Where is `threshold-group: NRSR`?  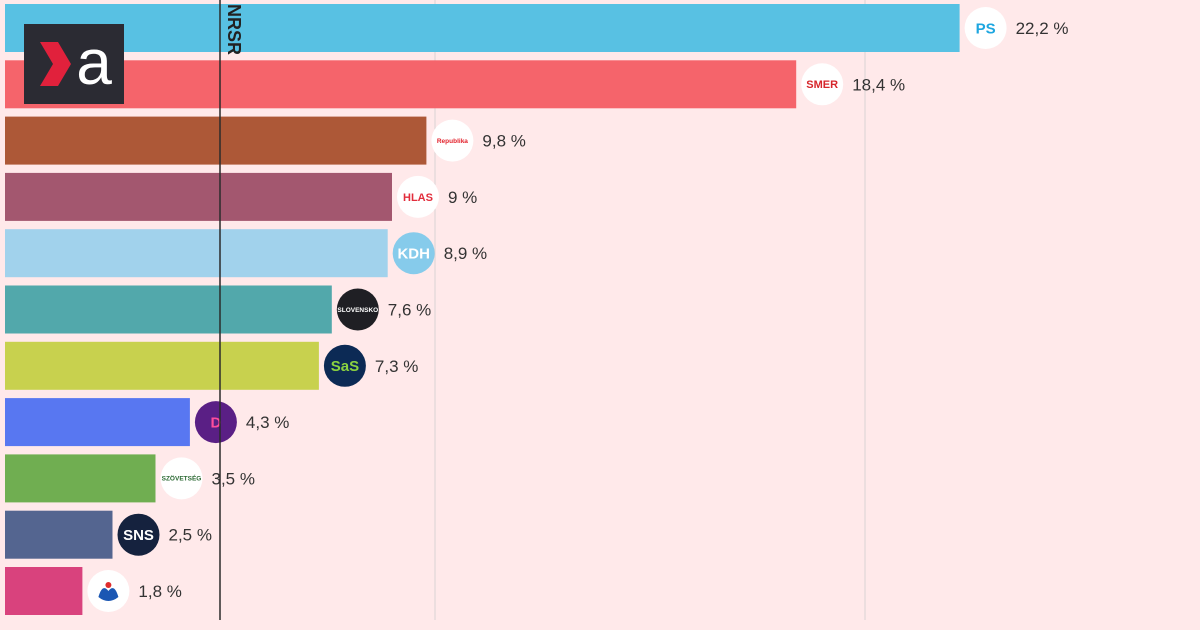 threshold-group: NRSR is located at coordinates (231, 310).